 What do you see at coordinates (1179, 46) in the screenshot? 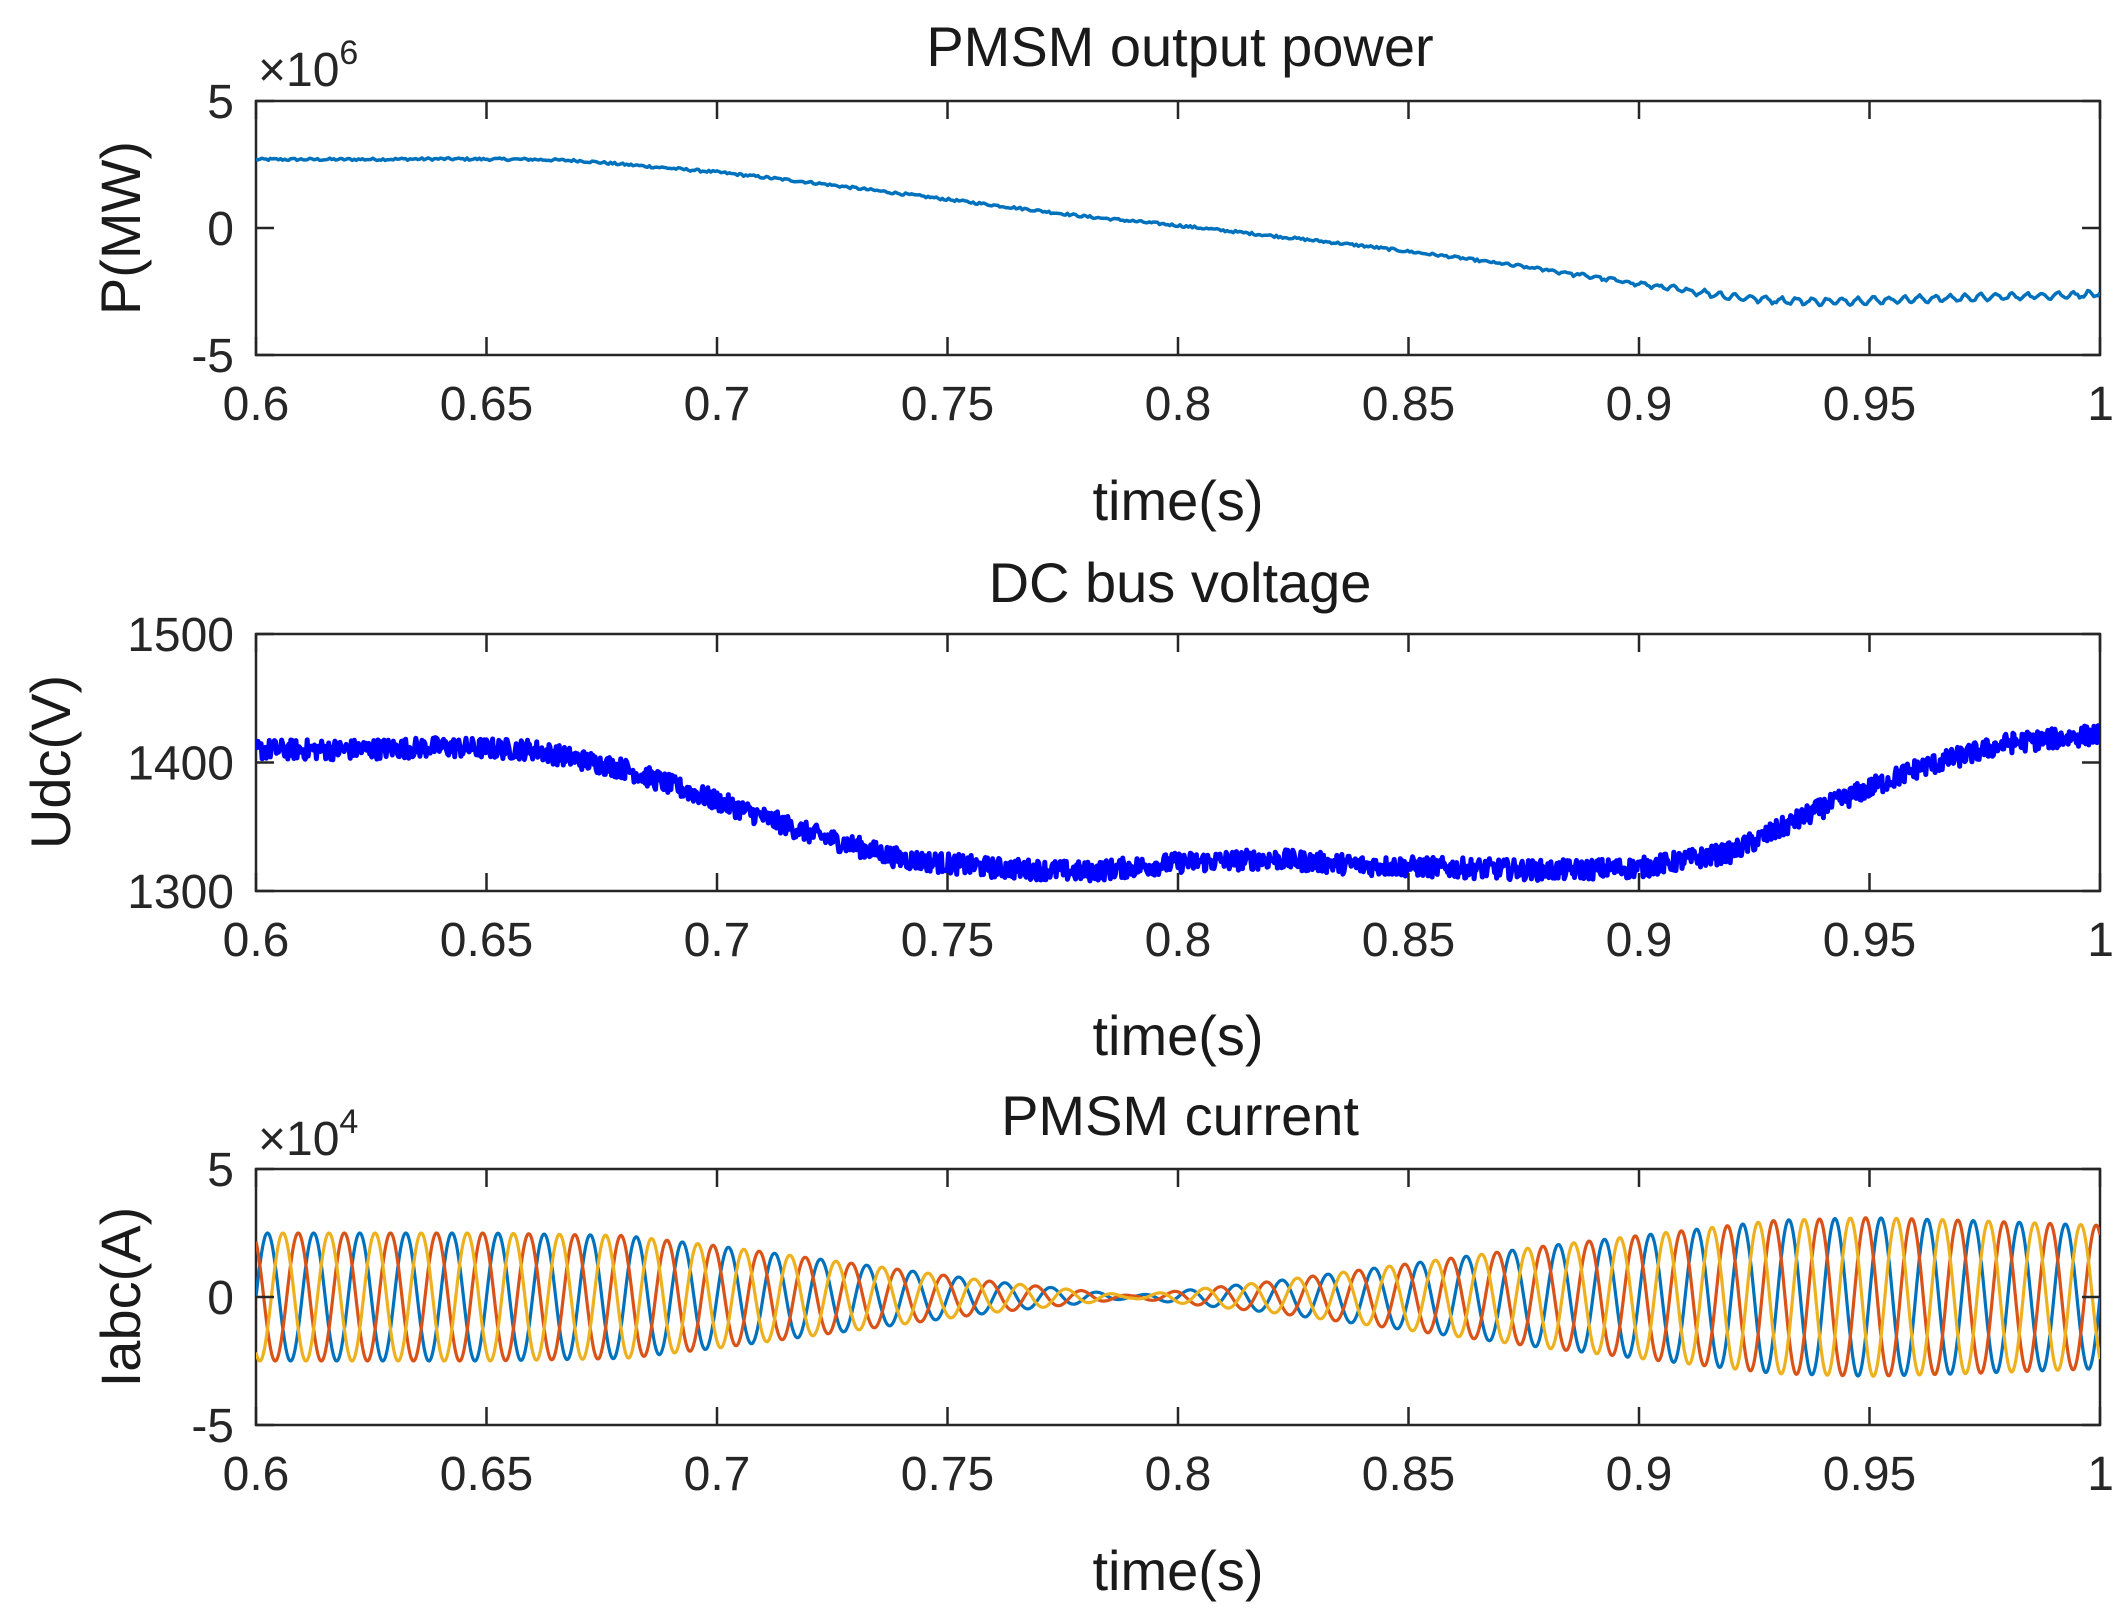
I see `chart-title: PMSM output power` at bounding box center [1179, 46].